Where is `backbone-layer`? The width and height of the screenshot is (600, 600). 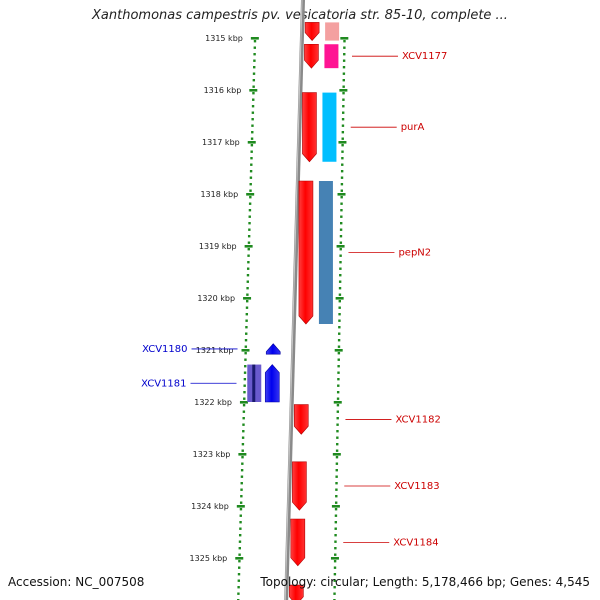
backbone-layer is located at coordinates (294, 300).